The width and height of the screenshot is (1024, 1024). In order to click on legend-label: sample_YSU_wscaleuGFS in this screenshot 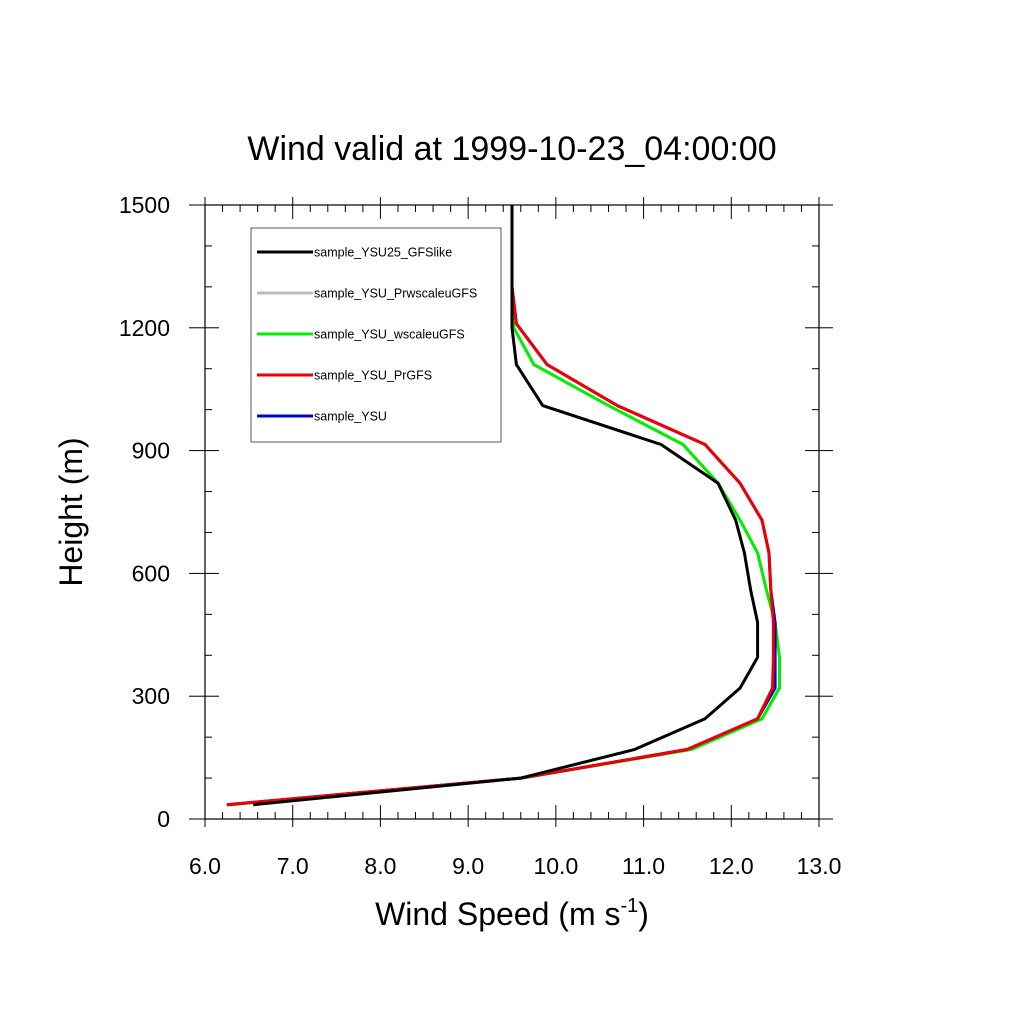, I will do `click(389, 335)`.